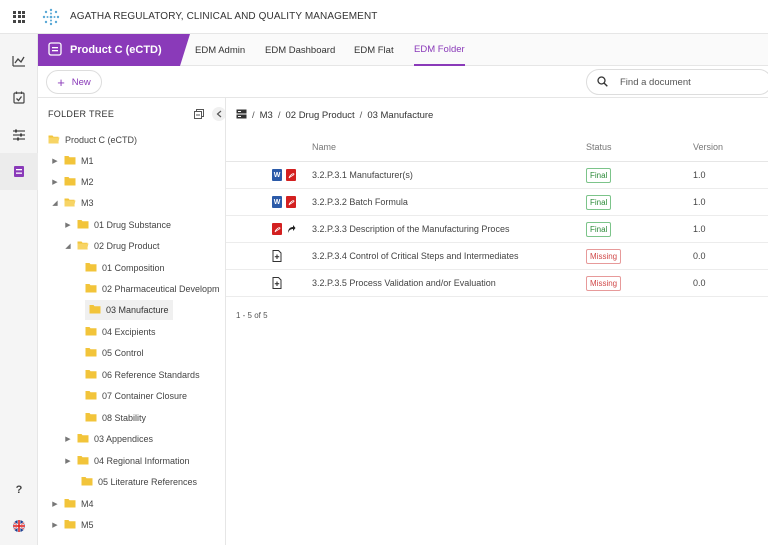 Image resolution: width=768 pixels, height=545 pixels. I want to click on tab-edm-admin: EDM Admin, so click(220, 50).